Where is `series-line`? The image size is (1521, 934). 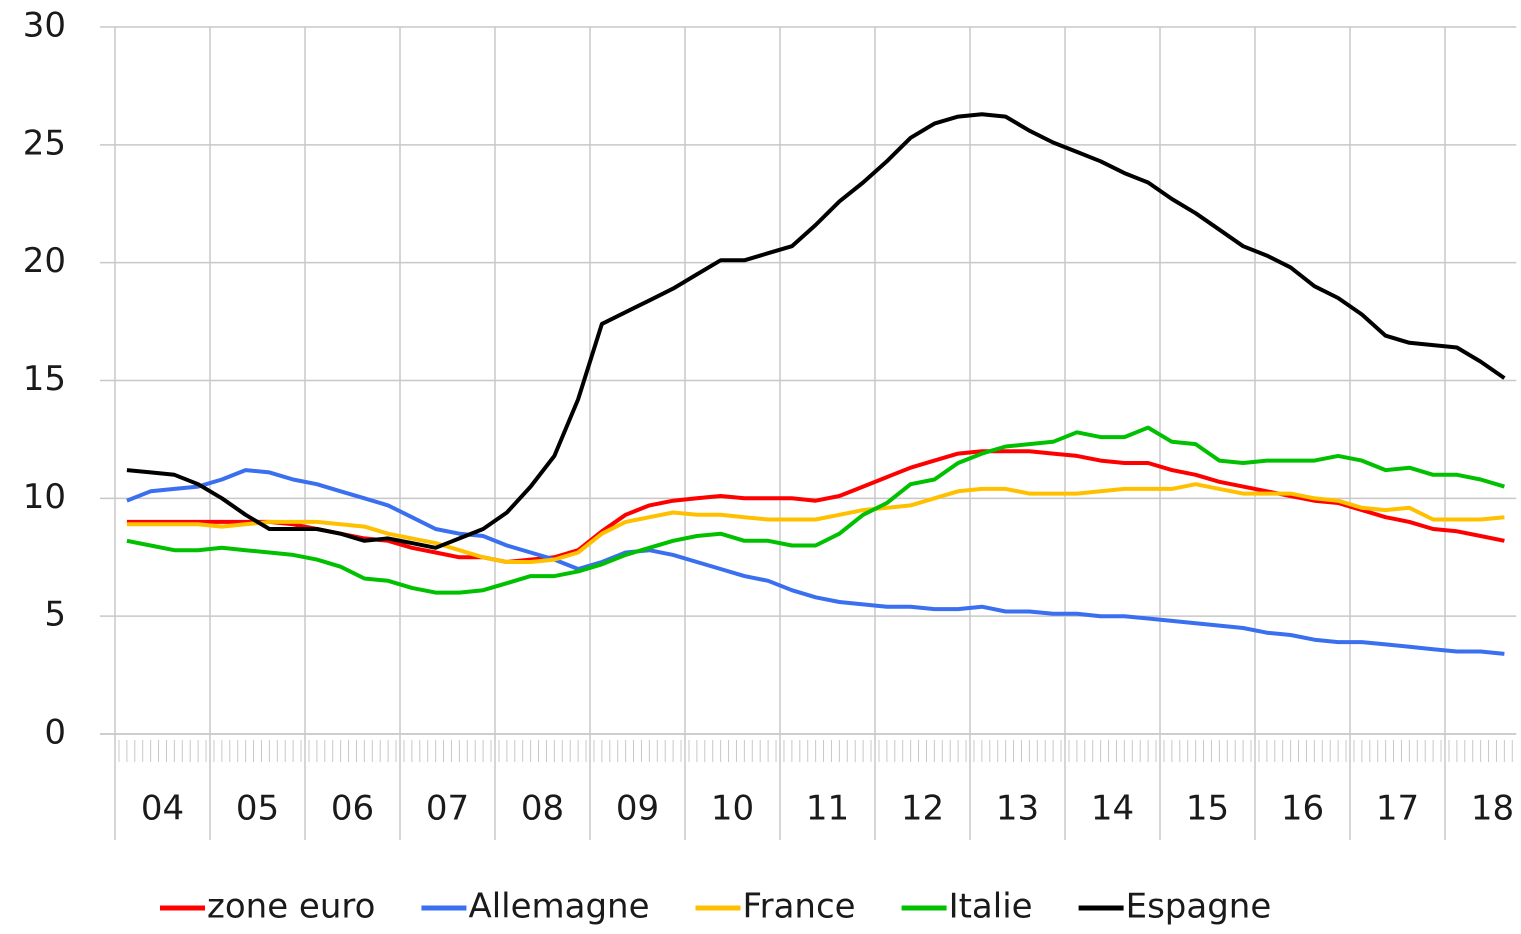 series-line is located at coordinates (815, 523).